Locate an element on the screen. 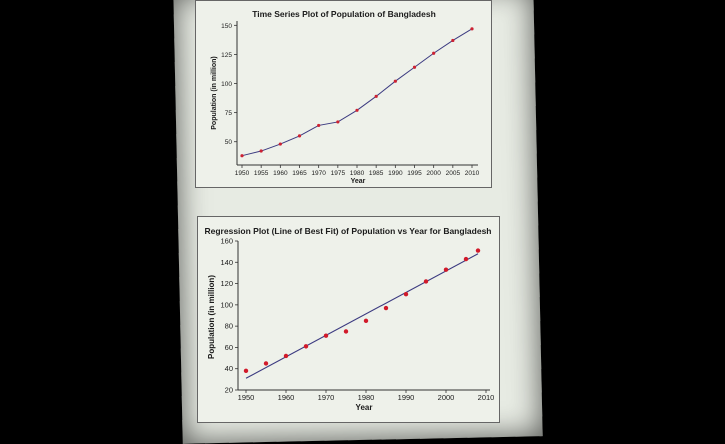  y-tick-label: 80 is located at coordinates (229, 326).